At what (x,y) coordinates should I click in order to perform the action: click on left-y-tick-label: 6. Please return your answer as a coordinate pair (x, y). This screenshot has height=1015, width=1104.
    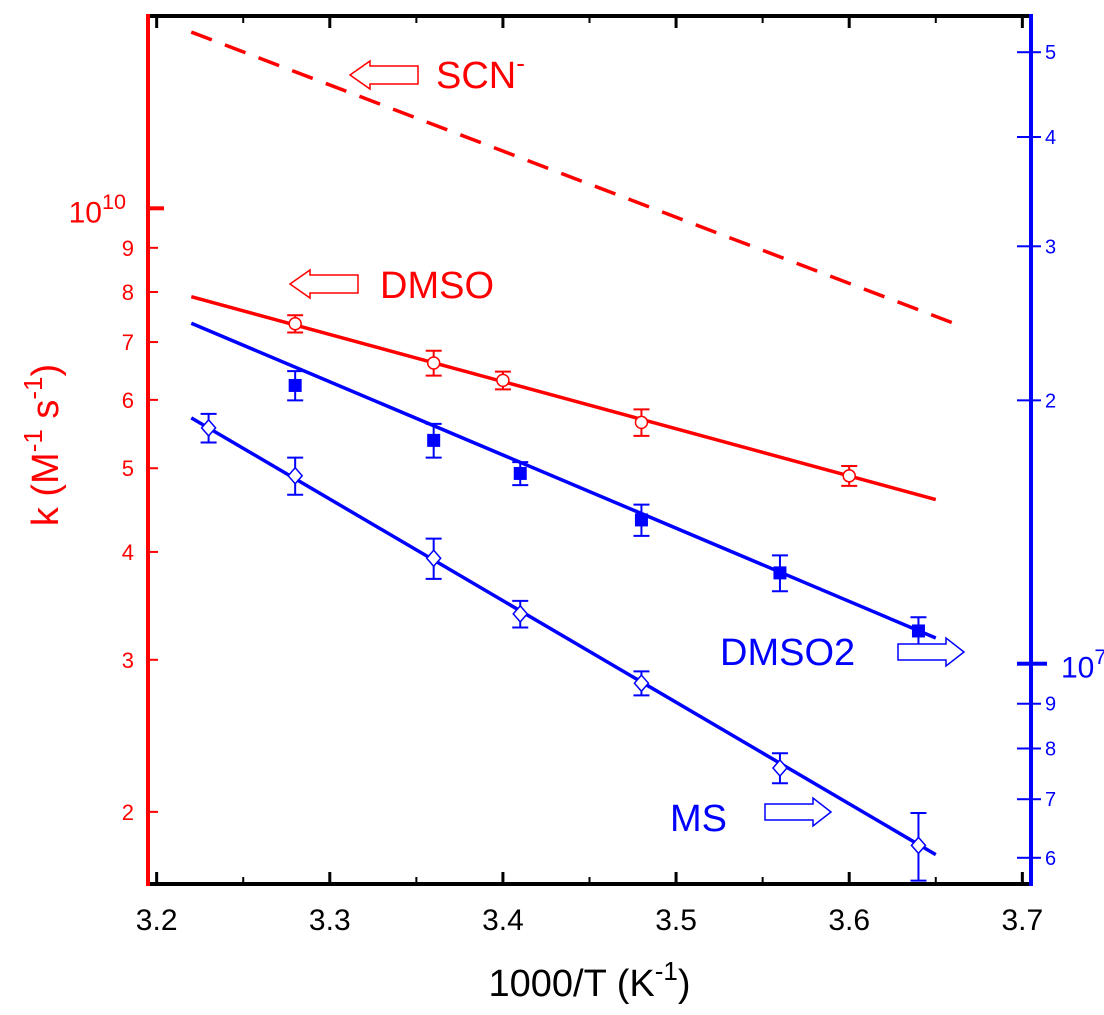
    Looking at the image, I should click on (128, 400).